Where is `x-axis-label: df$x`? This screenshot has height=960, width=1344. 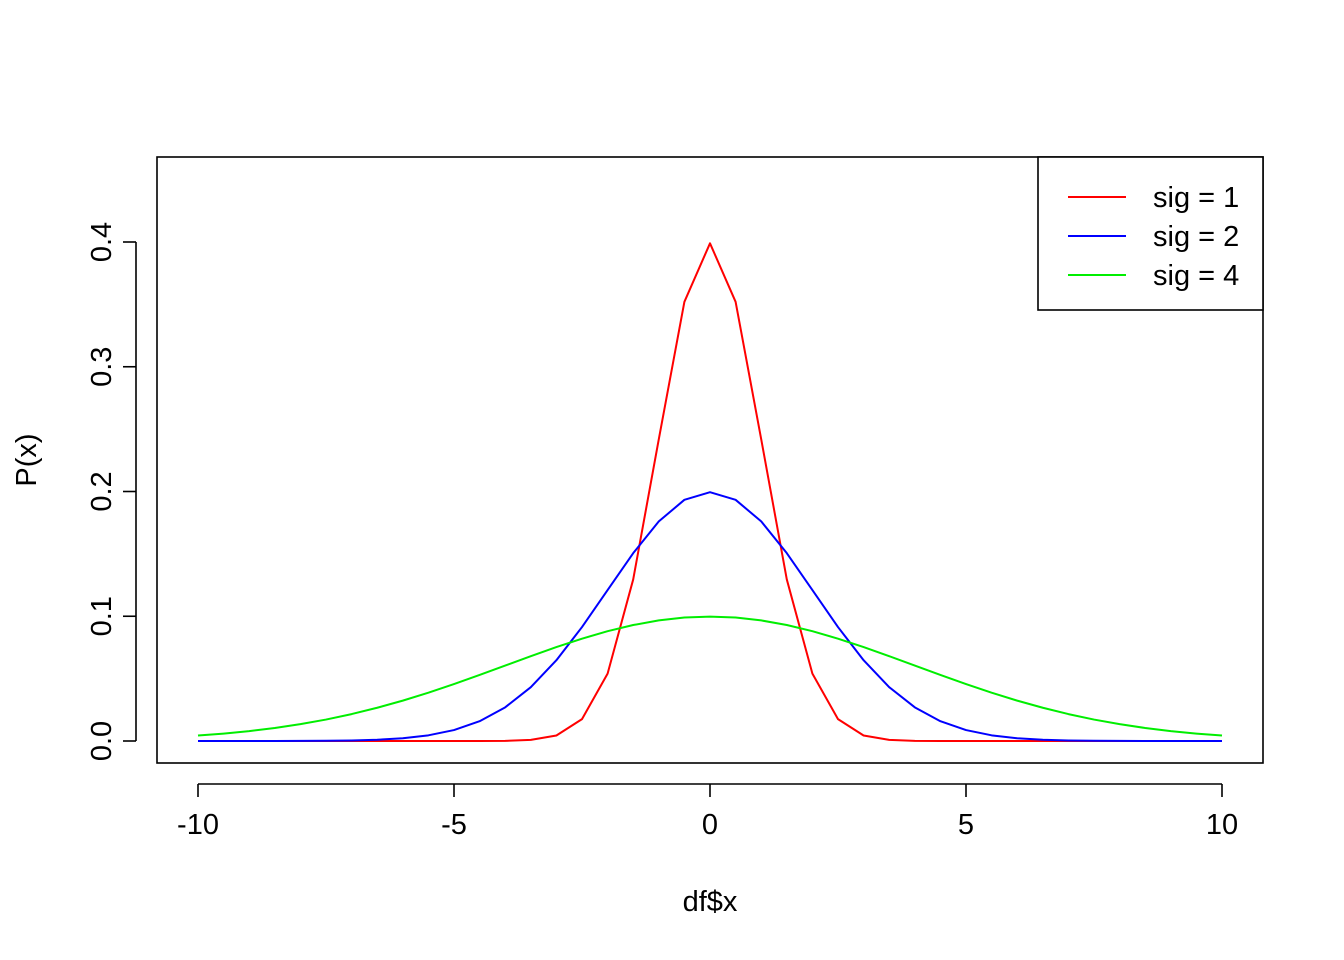 x-axis-label: df$x is located at coordinates (710, 902).